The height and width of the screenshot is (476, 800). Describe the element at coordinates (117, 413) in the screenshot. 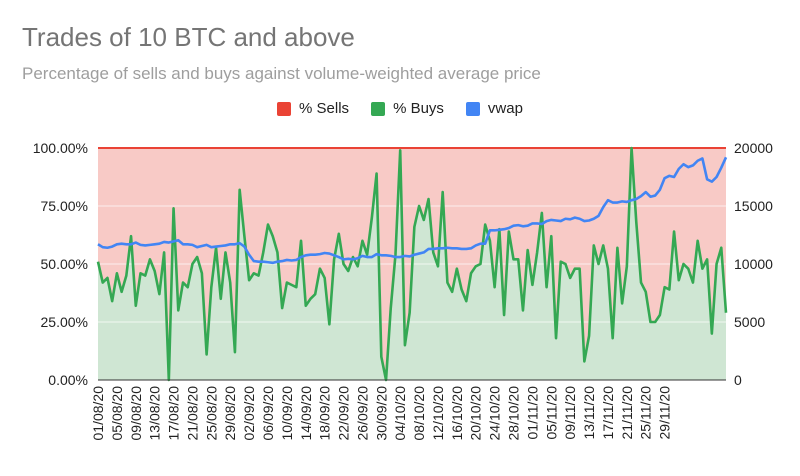

I see `x-tick-label: 05/08/20` at that location.